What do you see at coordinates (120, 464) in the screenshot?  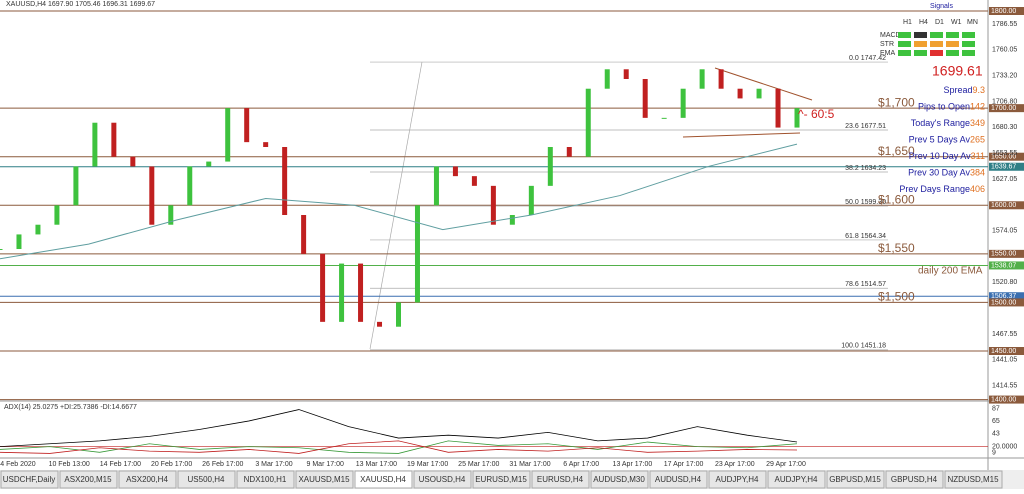 I see `time-label: 14 Feb 17:00` at bounding box center [120, 464].